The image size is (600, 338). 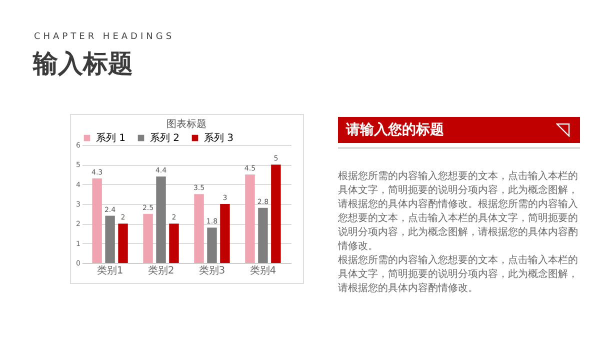 What do you see at coordinates (458, 212) in the screenshot?
I see `text: 根据您所需的内容输入您想要的文本，点击输入本栏的具体文字，简明扼要的说明分项内容，此为概念图解，请根据您的具体内容酌情修改。根据您所需的内容输入您想要的文本，点击输入本栏的具体文字，简明扼要的说明分项内容，此为概念图解，请根据您的具体内容酌情修改。` at bounding box center [458, 212].